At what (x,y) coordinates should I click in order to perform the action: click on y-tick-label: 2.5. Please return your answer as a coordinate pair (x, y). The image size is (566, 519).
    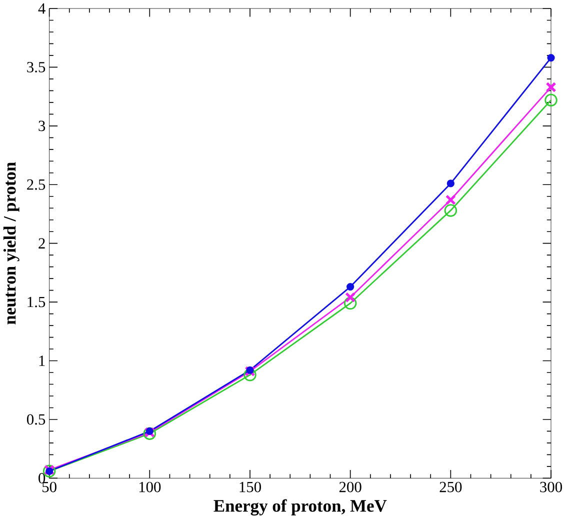
    Looking at the image, I should click on (36, 184).